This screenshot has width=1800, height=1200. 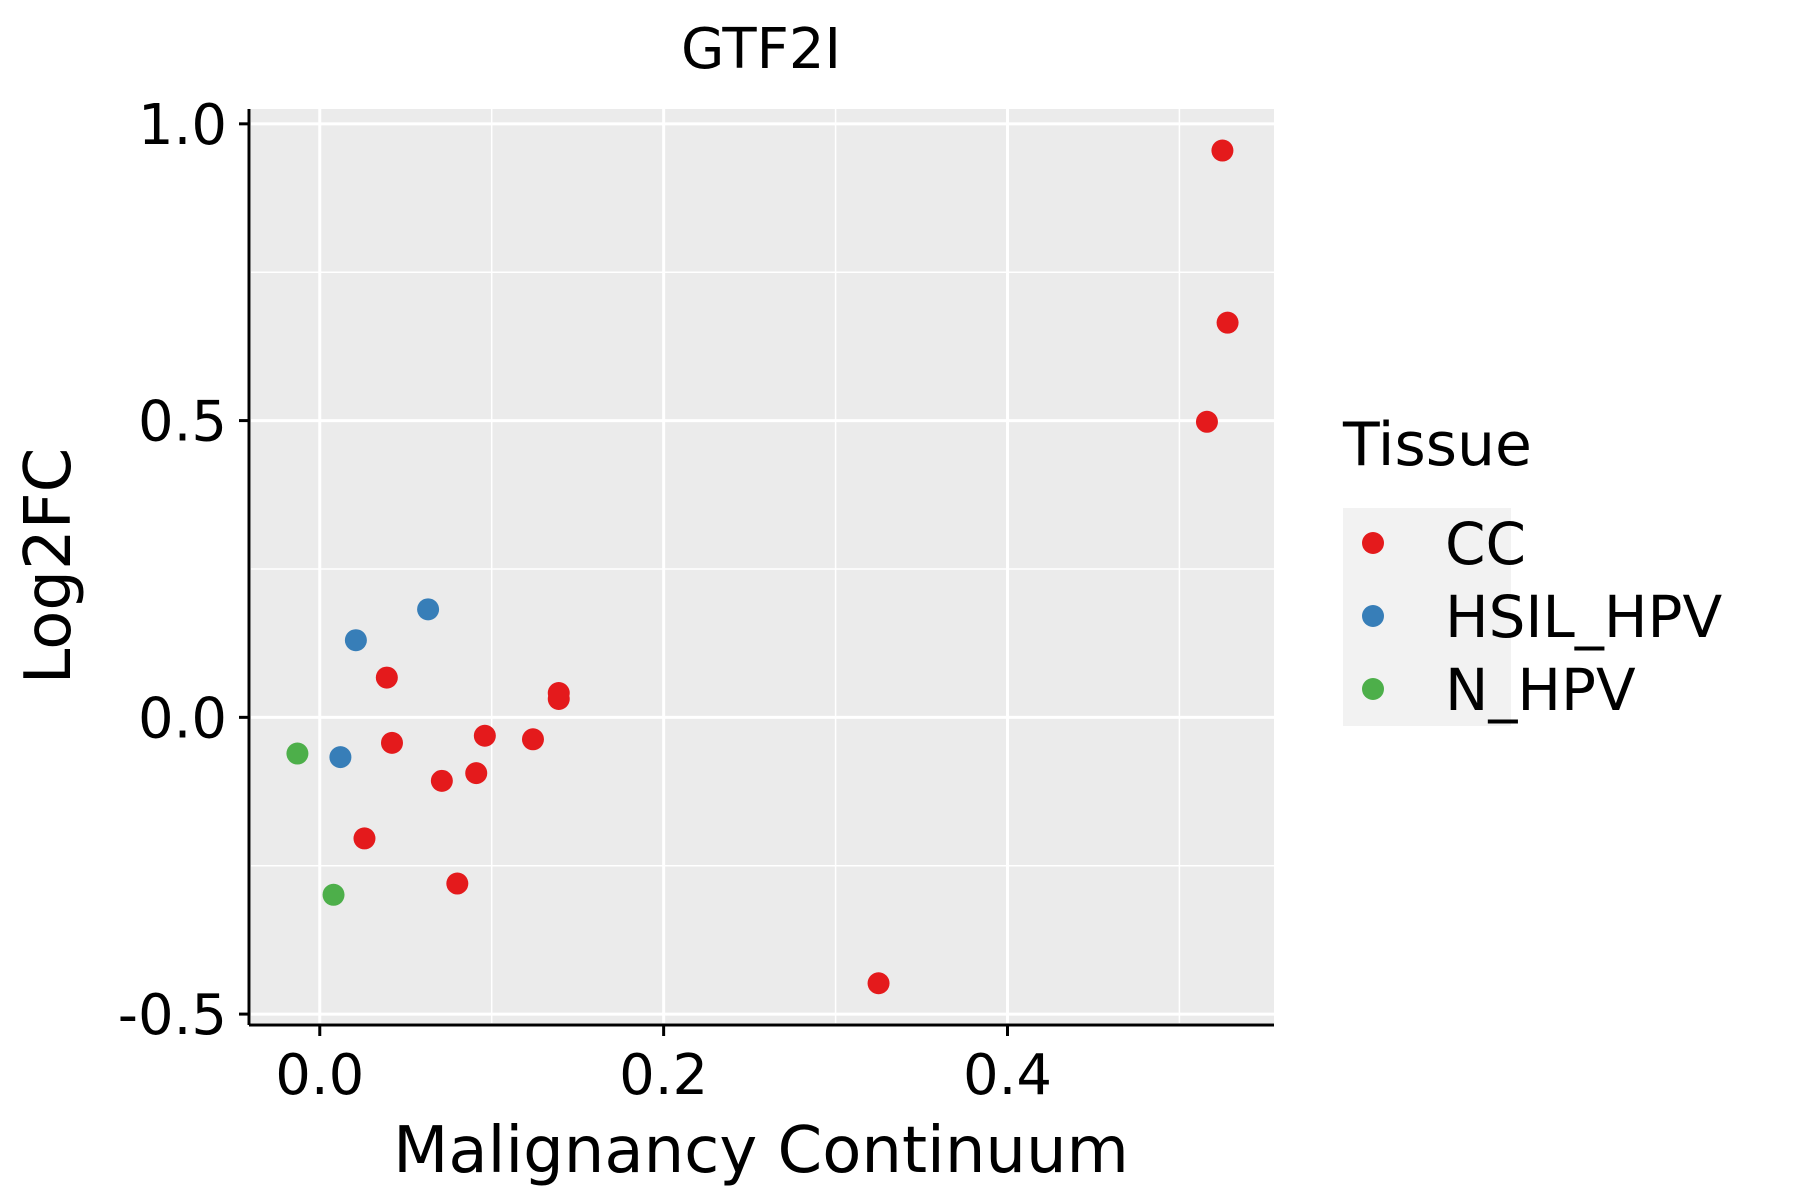 I want to click on y-tick-label-1: 0.0, so click(x=182, y=718).